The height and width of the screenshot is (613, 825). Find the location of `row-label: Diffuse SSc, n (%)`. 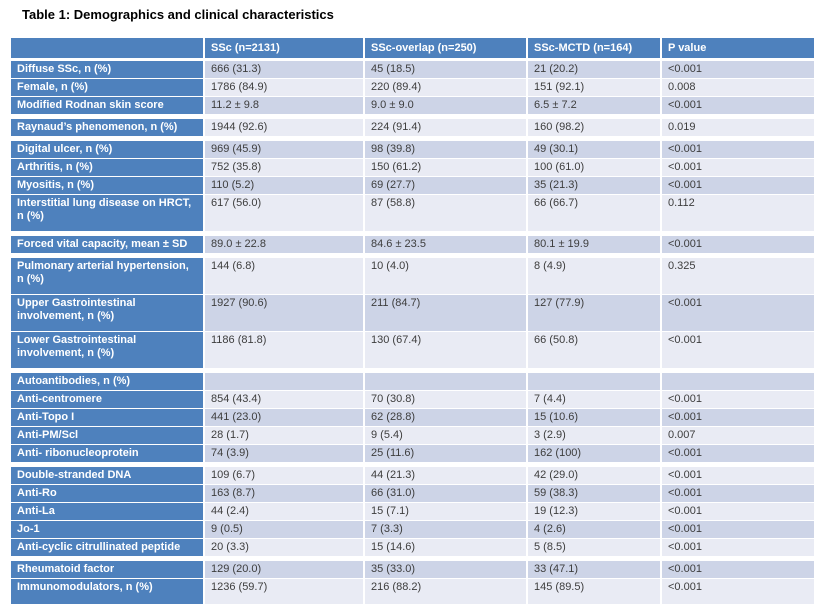

row-label: Diffuse SSc, n (%) is located at coordinates (108, 70).